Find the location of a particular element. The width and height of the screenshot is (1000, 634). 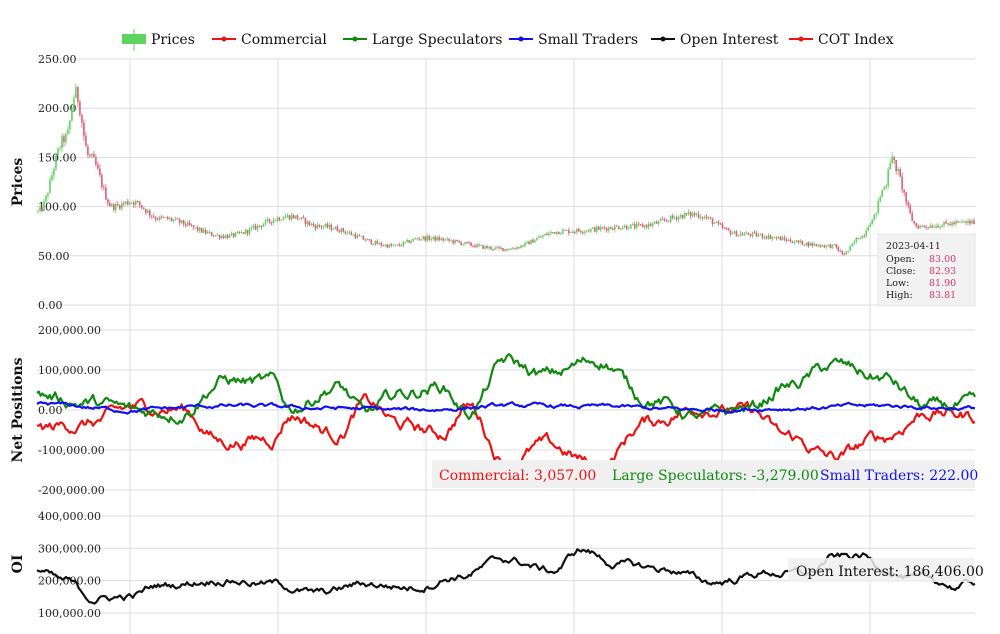

y-tick-label: -200,000.00 is located at coordinates (71, 490).